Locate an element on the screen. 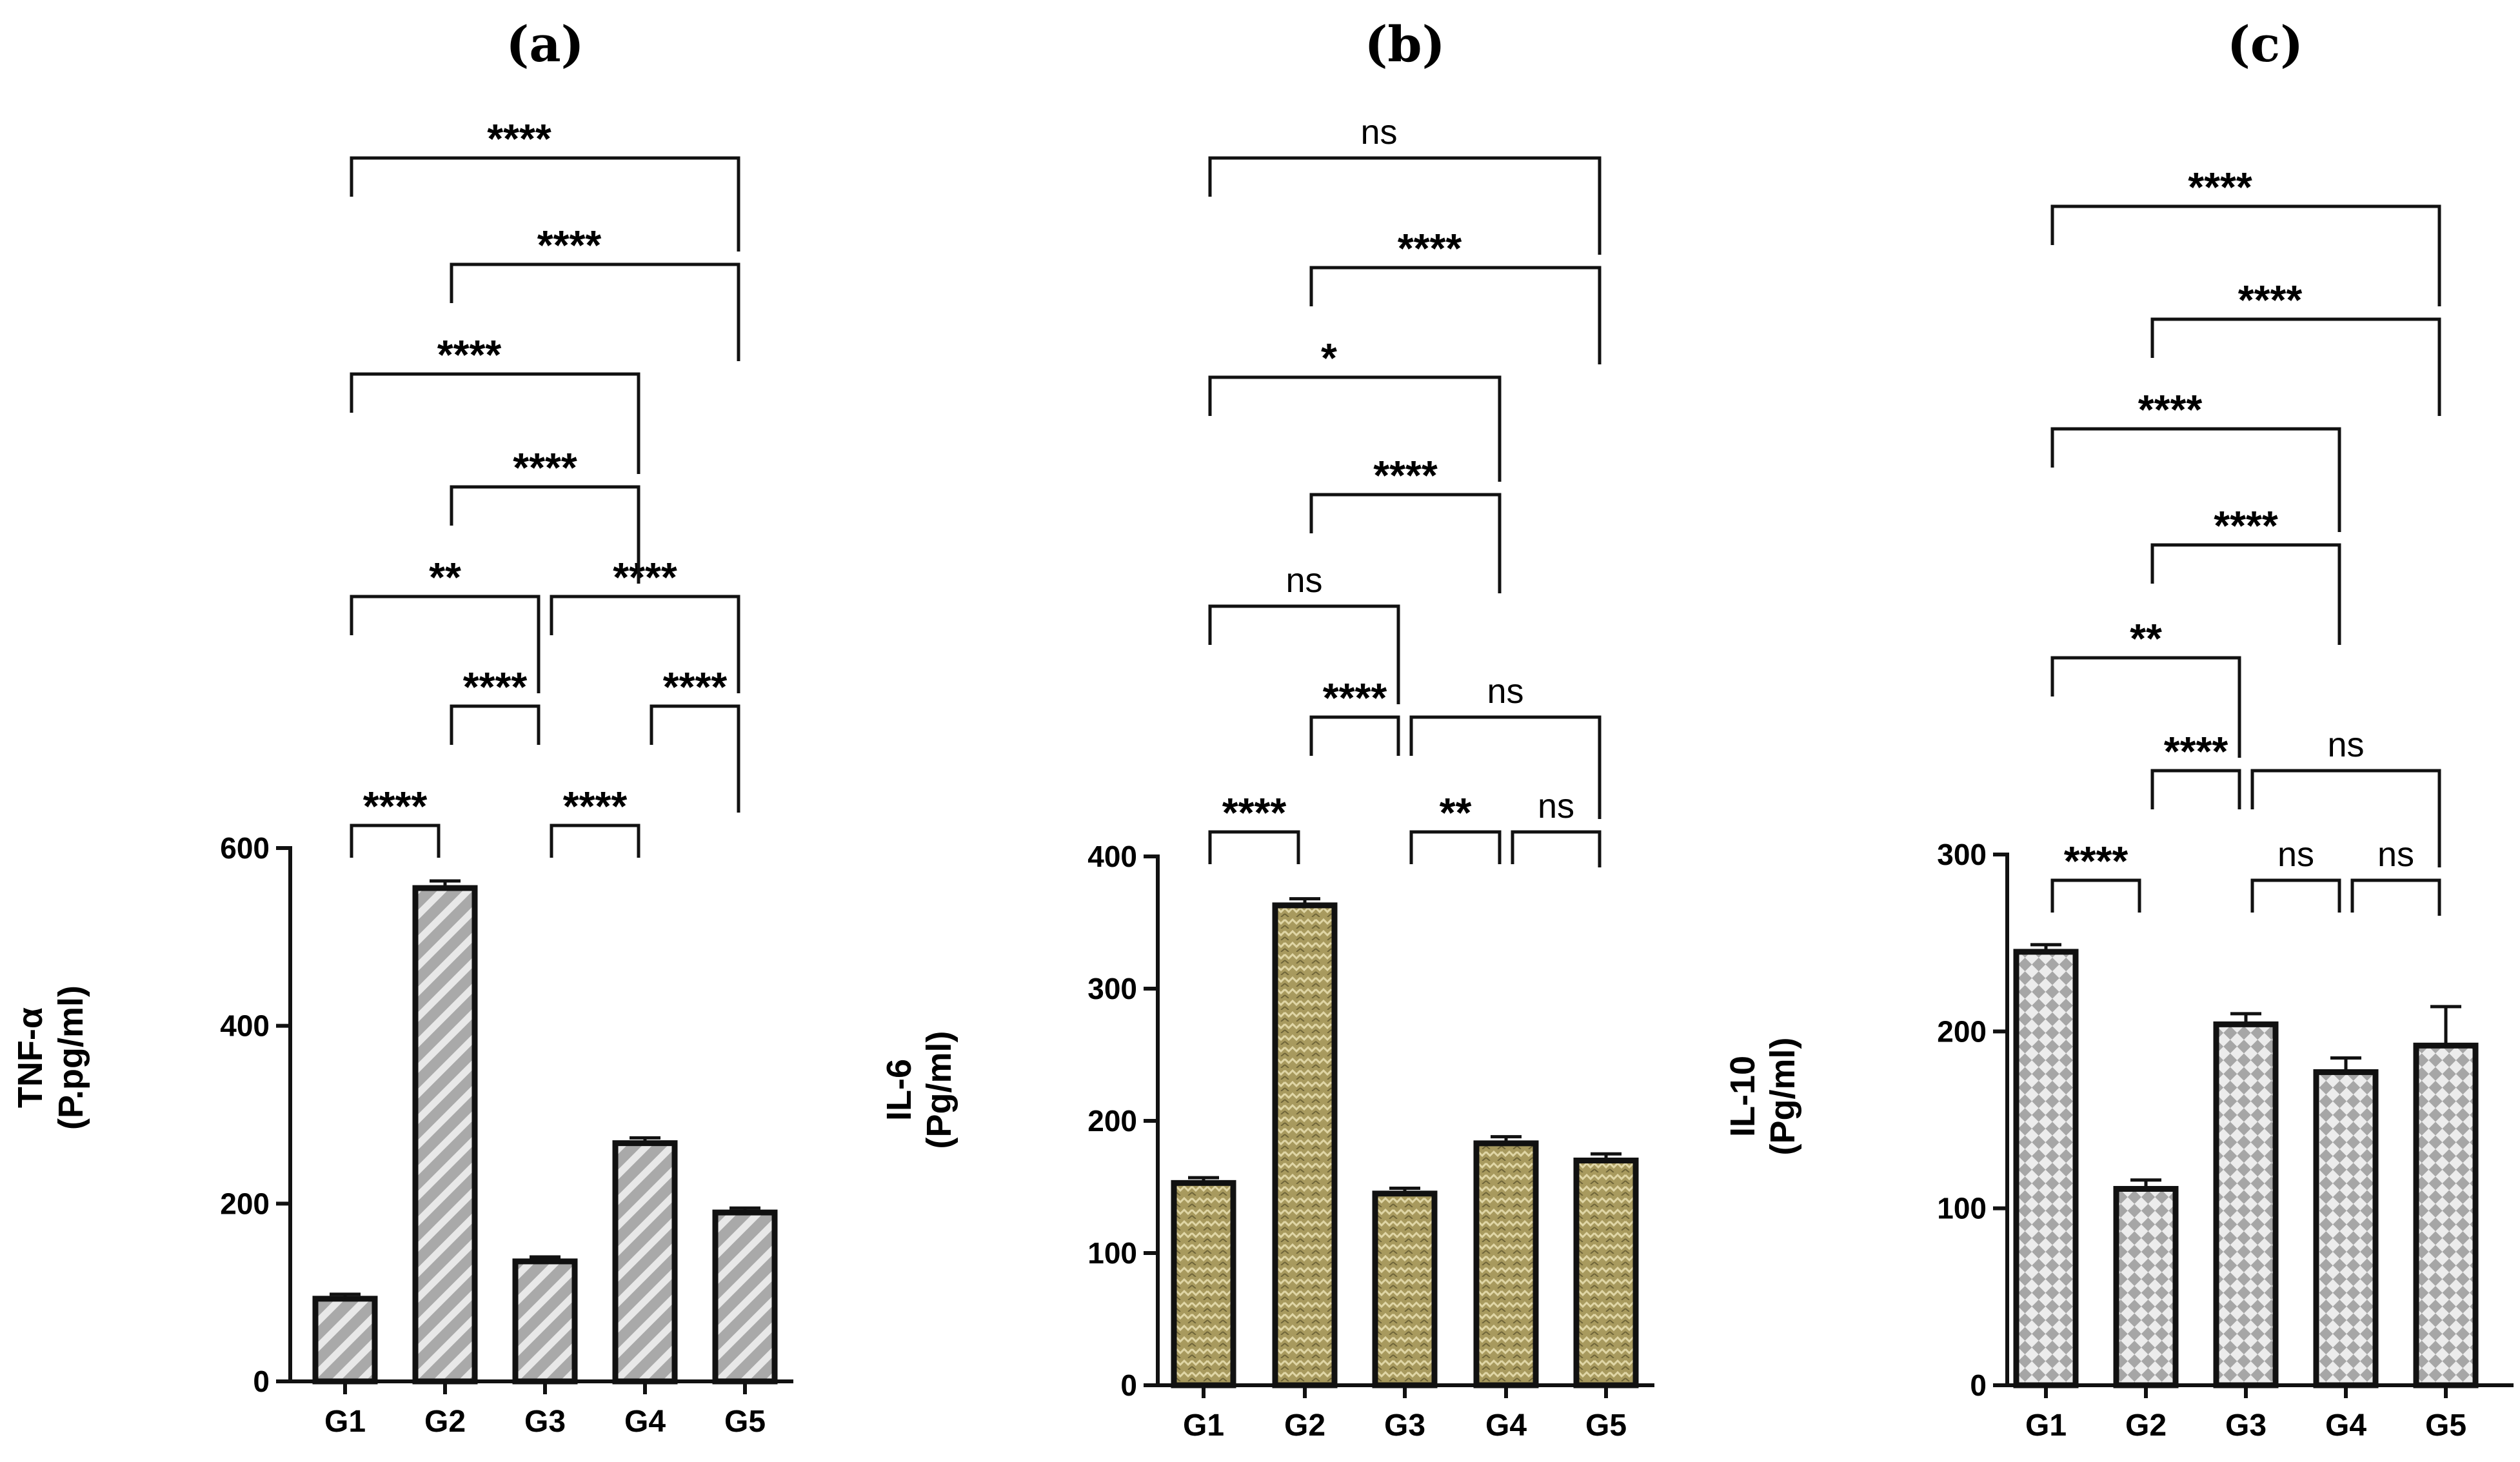 Image resolution: width=2520 pixels, height=1462 pixels. panel-title: (a) is located at coordinates (545, 44).